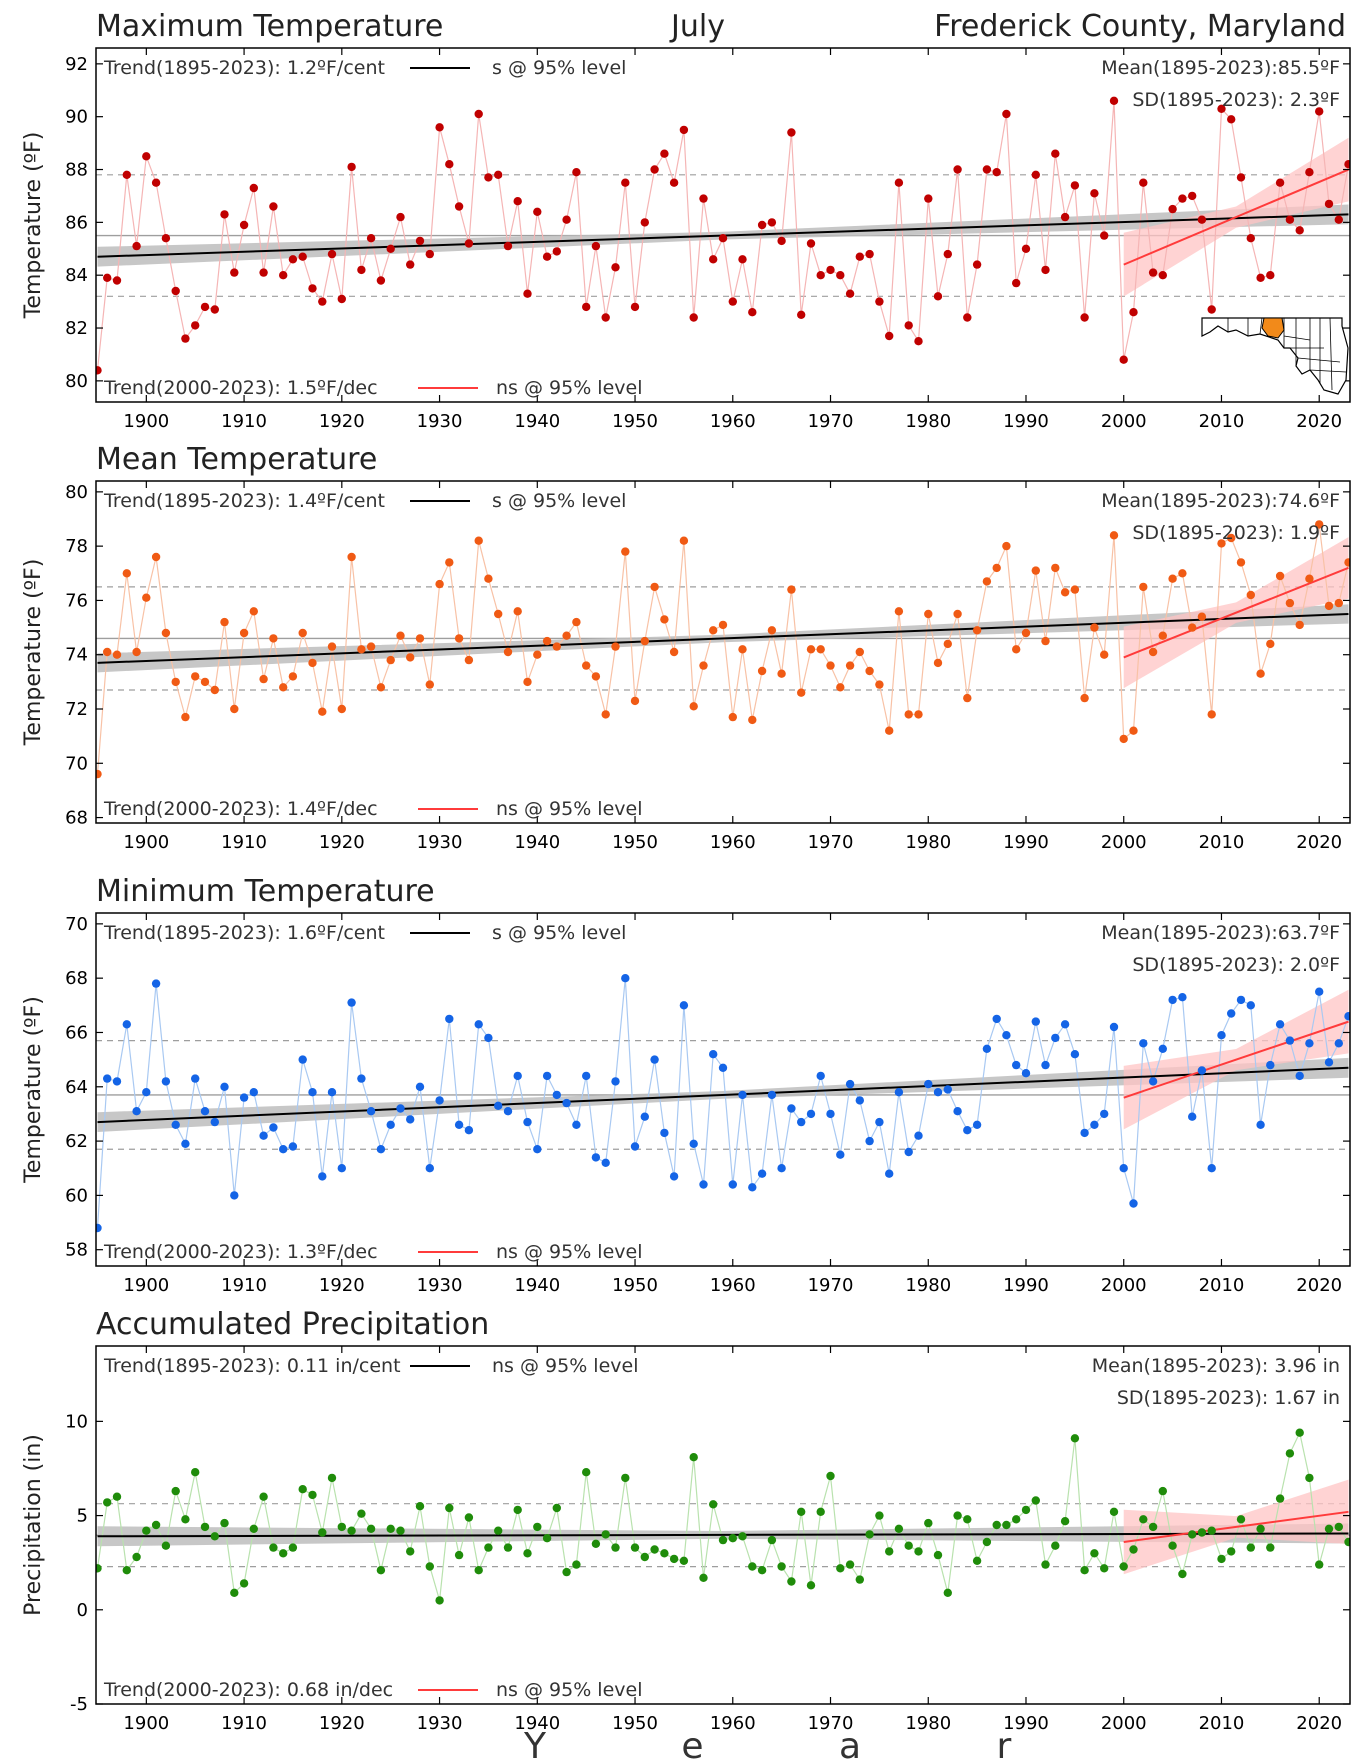 This screenshot has height=1760, width=1360. I want to click on y-tick-label: 92, so click(76, 64).